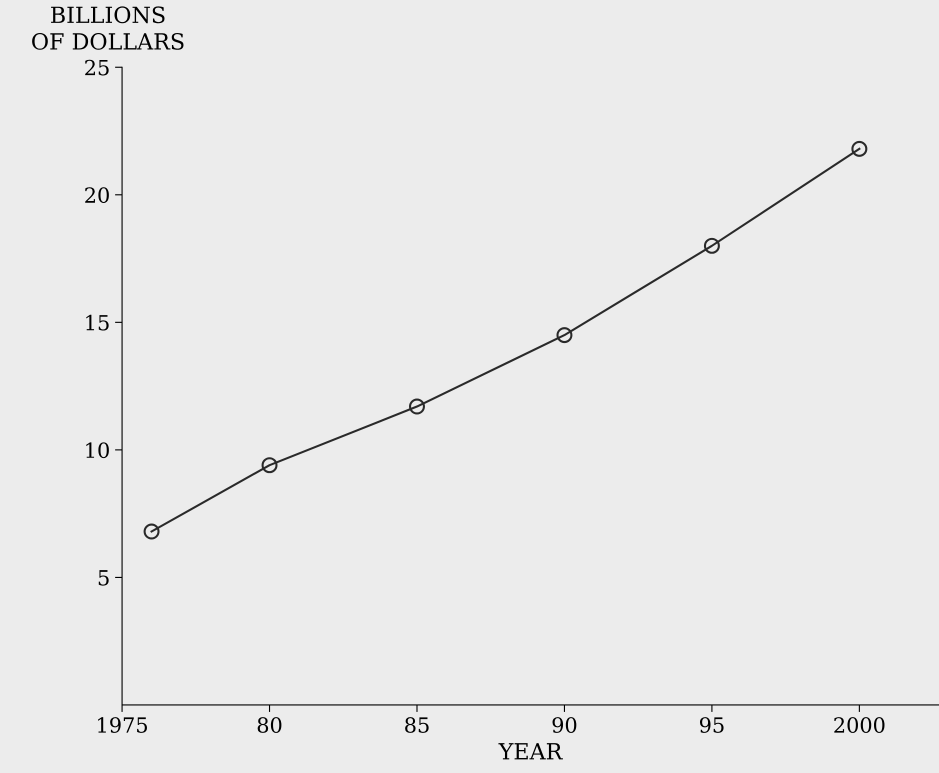  Describe the element at coordinates (859, 725) in the screenshot. I see `x-tick-label: 2000` at that location.